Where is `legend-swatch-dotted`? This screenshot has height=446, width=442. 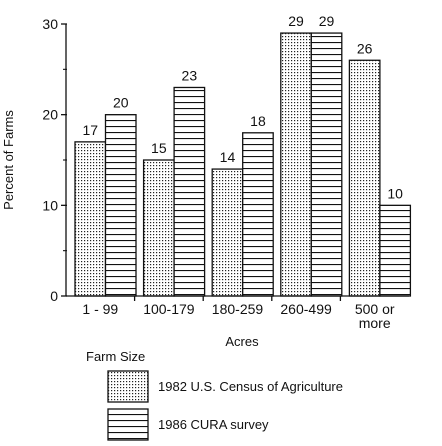
legend-swatch-dotted is located at coordinates (128, 386).